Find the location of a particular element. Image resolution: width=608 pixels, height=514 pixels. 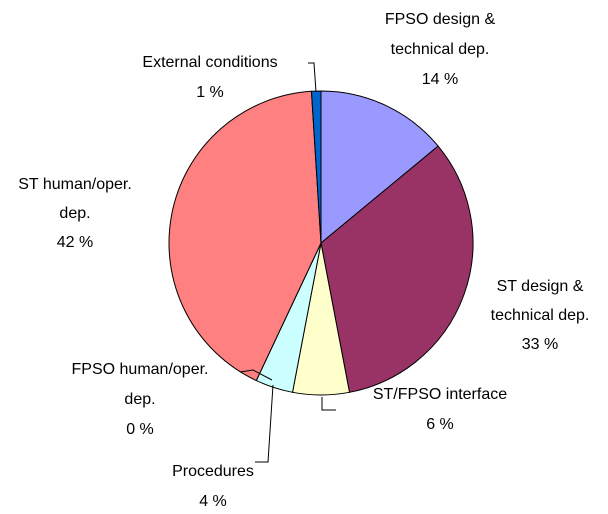

value-label: 42 % is located at coordinates (75, 242).